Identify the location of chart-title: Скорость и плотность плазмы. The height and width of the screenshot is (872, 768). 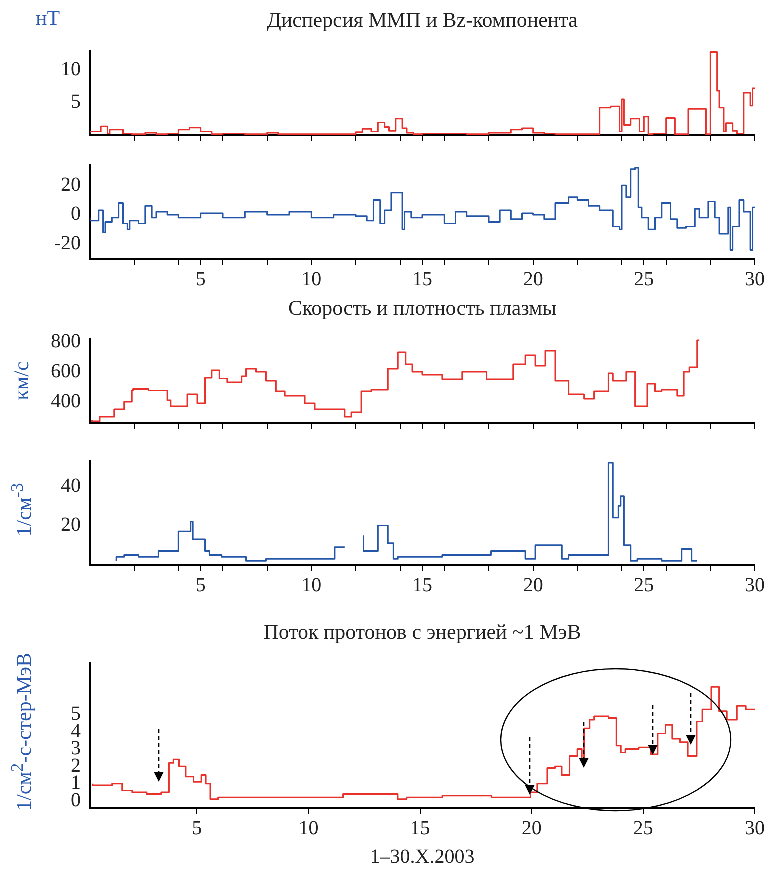
(422, 308).